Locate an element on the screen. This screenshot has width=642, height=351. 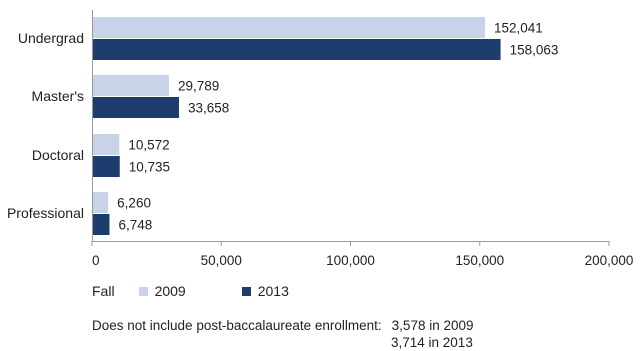
legend-item-2009: 2009 is located at coordinates (162, 291).